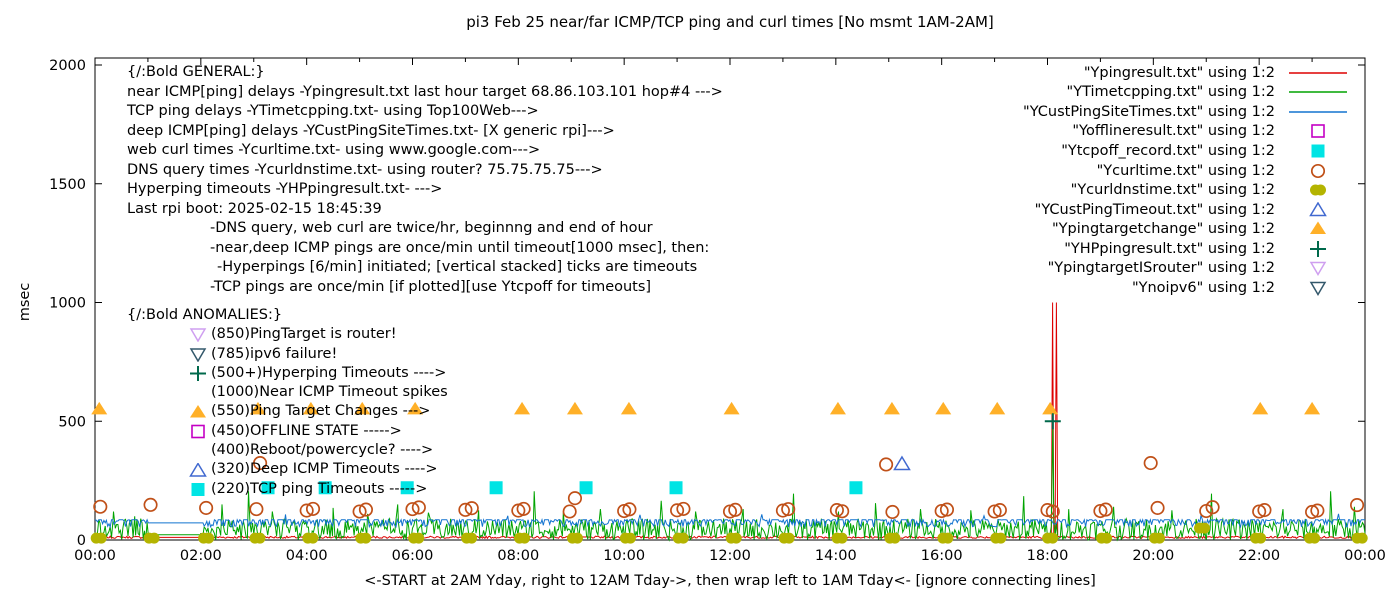 The height and width of the screenshot is (600, 1400). I want to click on x-tick-label: 20:00, so click(1153, 556).